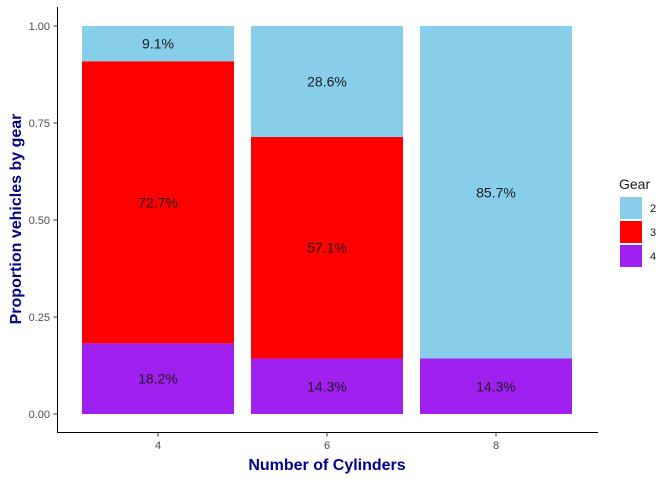 This screenshot has width=672, height=480. I want to click on y-tick-label: 0.00, so click(39, 415).